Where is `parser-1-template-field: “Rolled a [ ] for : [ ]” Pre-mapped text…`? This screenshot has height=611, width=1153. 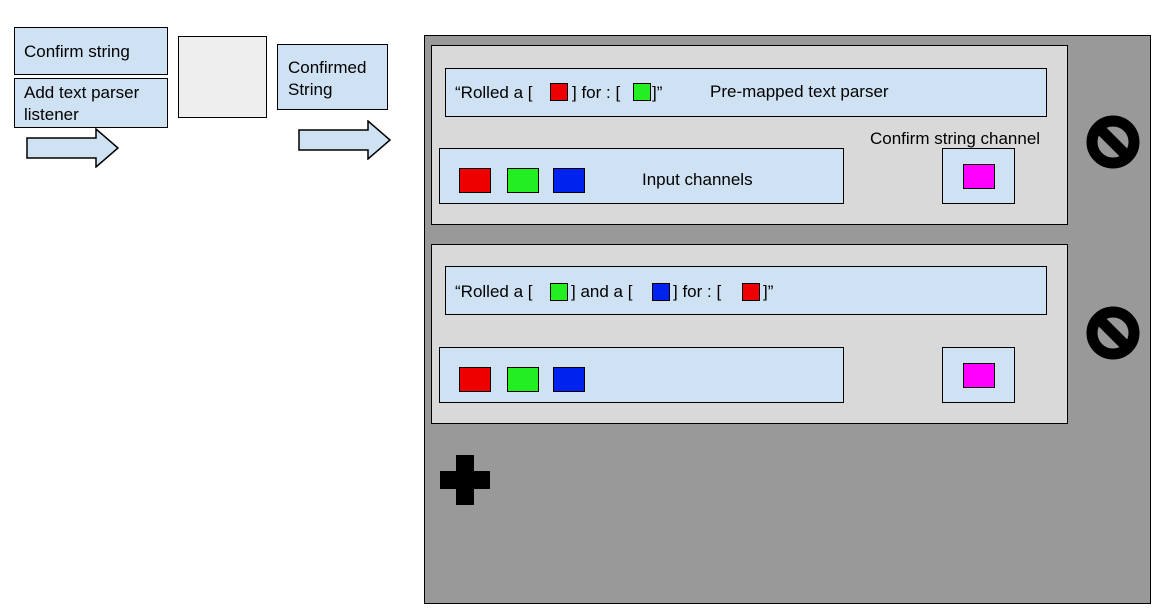 parser-1-template-field: “Rolled a [ ] for : [ ]” Pre-mapped text… is located at coordinates (746, 92).